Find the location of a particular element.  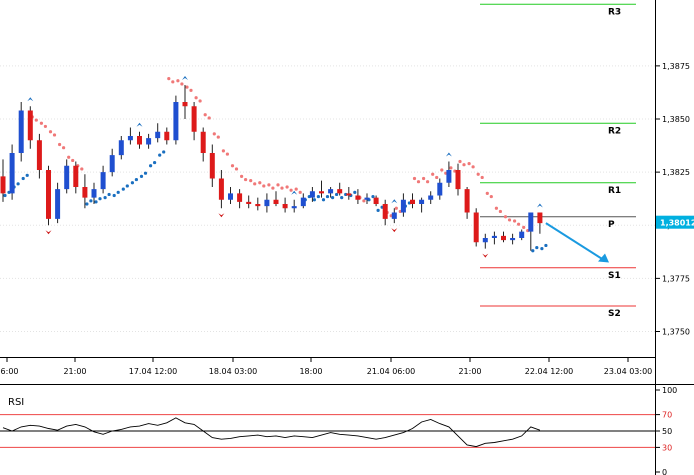

price-tick-label: 1,3875 is located at coordinates (676, 66).